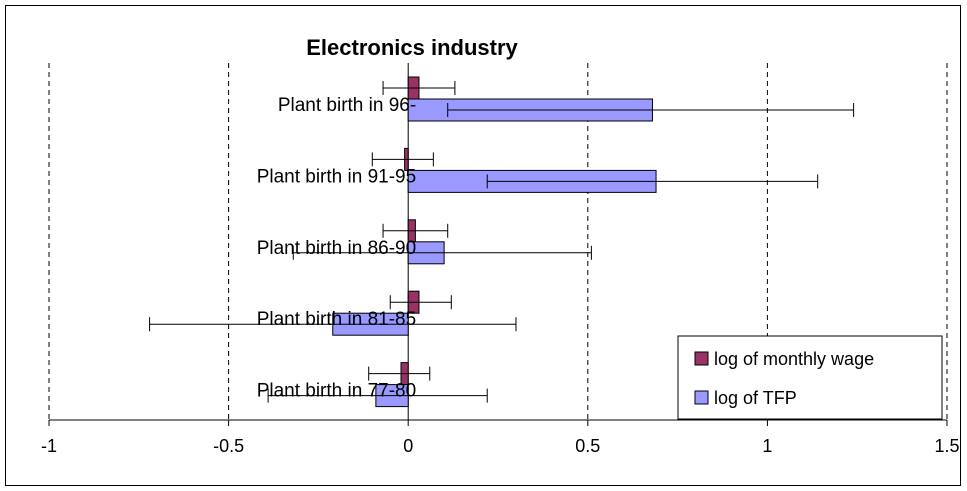  What do you see at coordinates (412, 47) in the screenshot?
I see `chart-title: Electronics industry` at bounding box center [412, 47].